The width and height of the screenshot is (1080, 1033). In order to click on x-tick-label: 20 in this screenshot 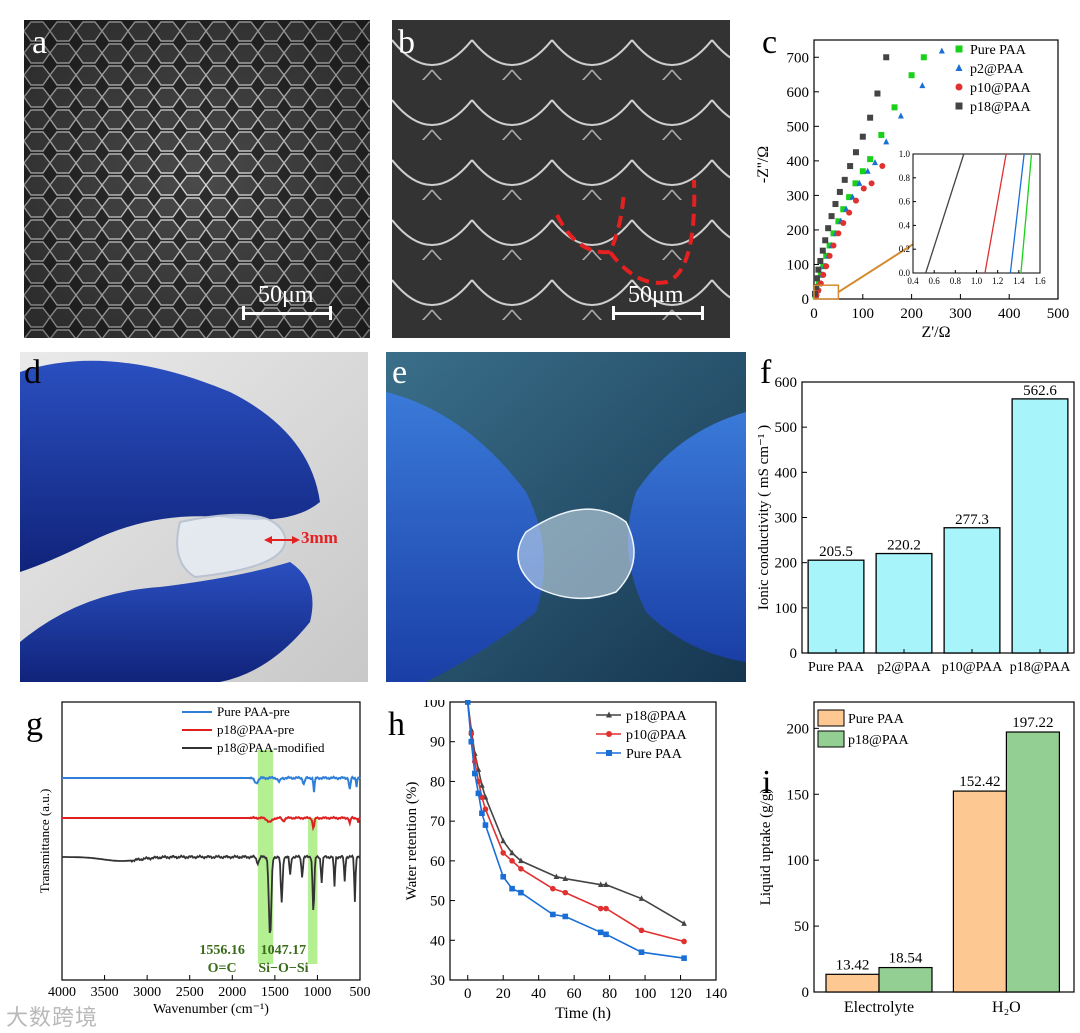, I will do `click(503, 994)`.